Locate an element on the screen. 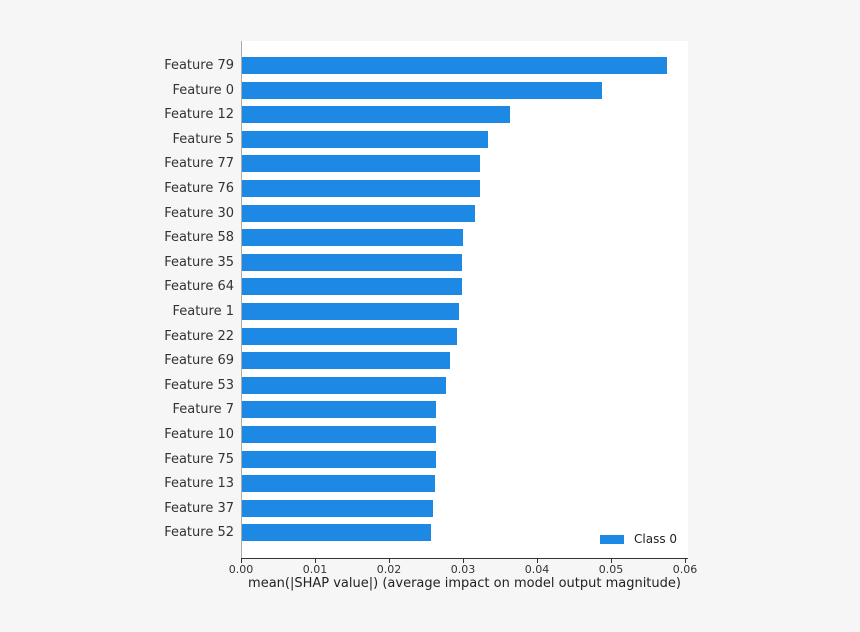 Image resolution: width=860 pixels, height=632 pixels. y-tick-label: Feature 77 is located at coordinates (199, 164).